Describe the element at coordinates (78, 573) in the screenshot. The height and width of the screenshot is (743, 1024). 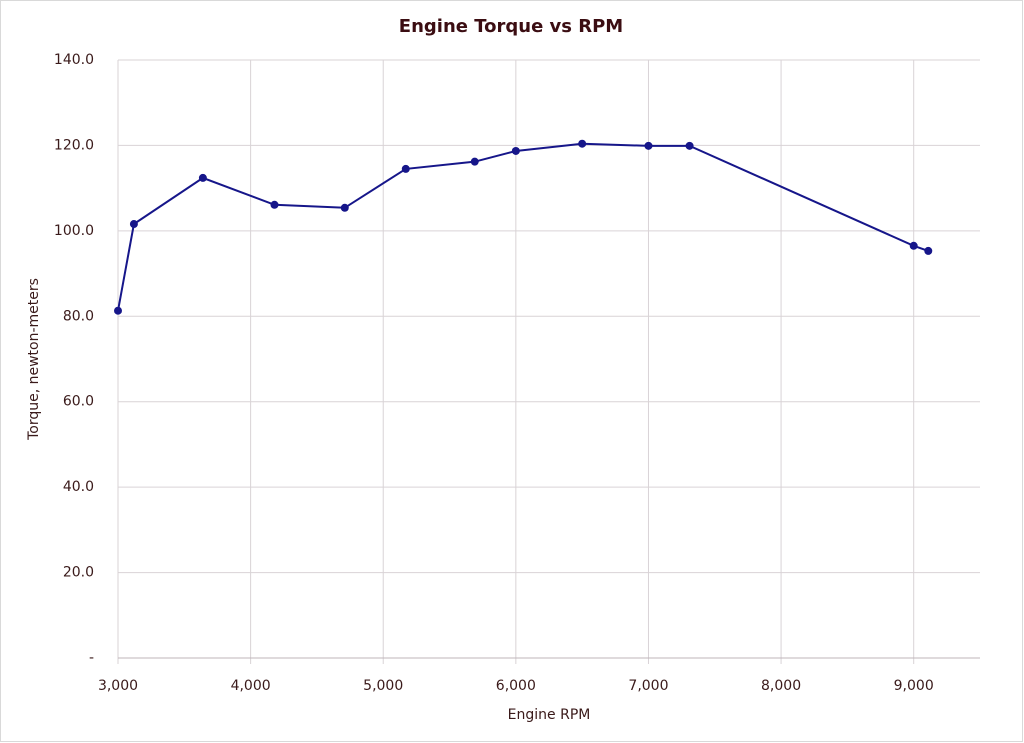
I see `y-tick-label: 20.0` at that location.